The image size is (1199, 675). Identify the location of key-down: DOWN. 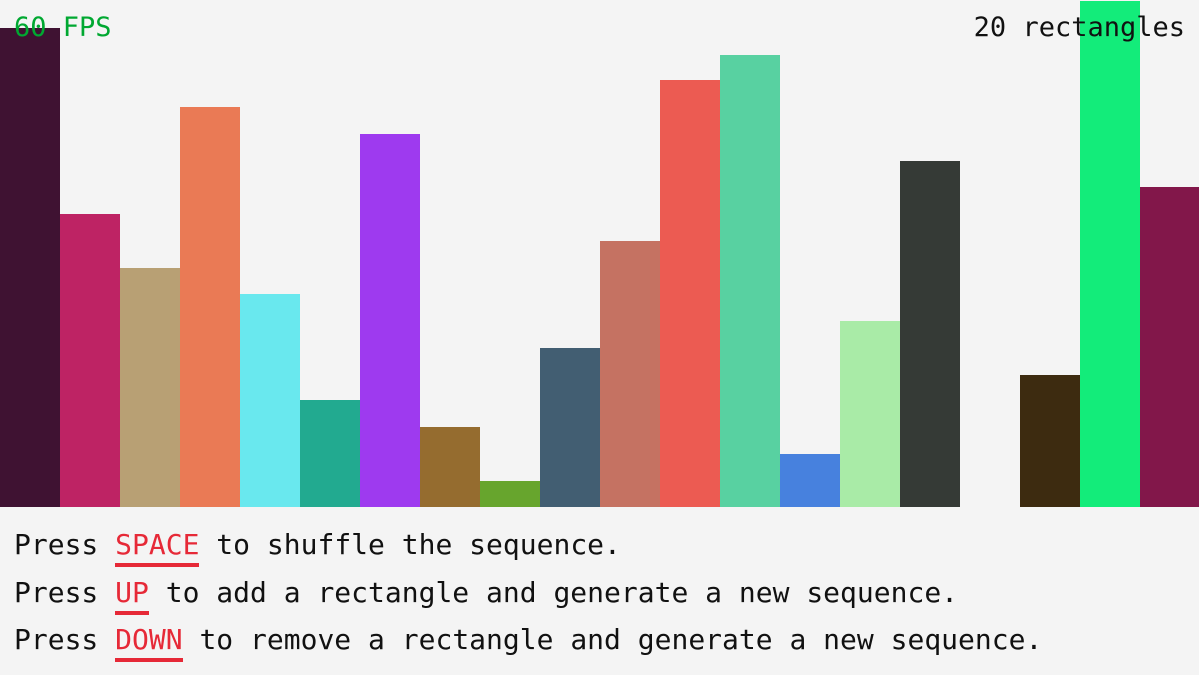
(149, 642).